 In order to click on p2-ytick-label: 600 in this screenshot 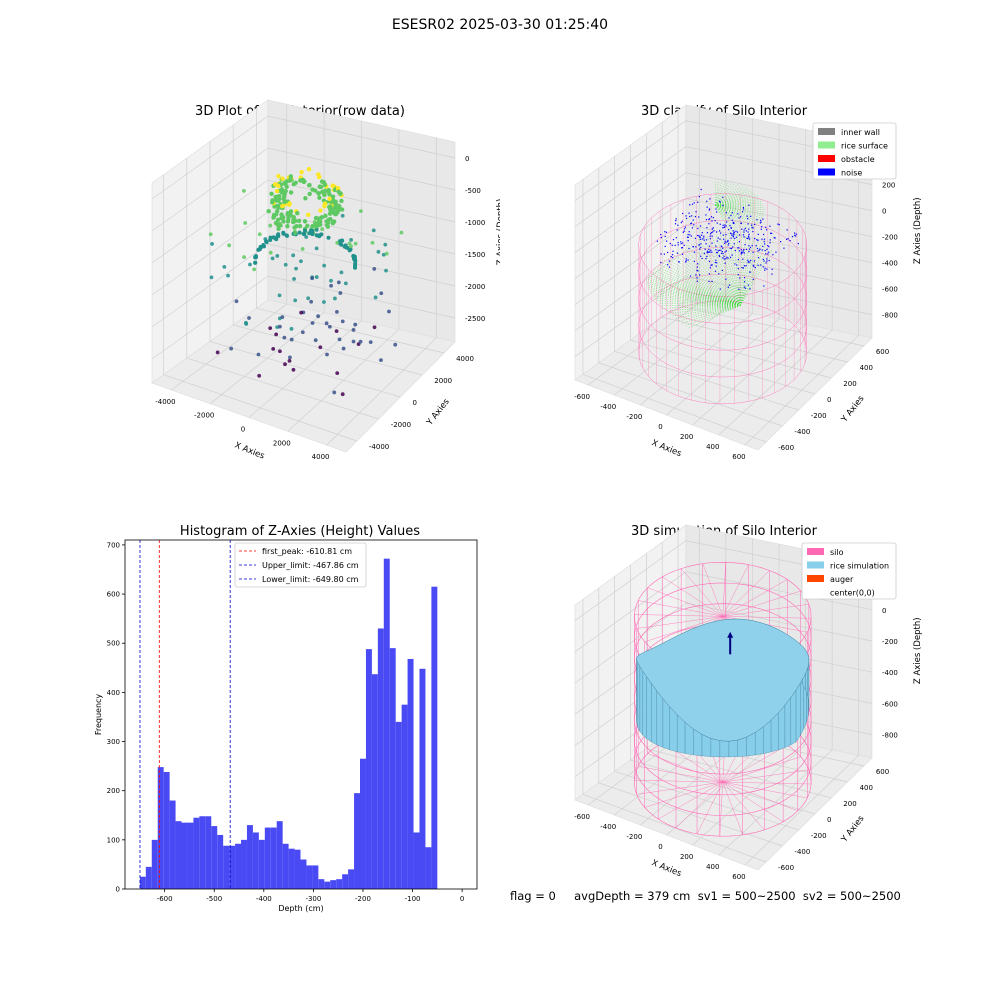, I will do `click(882, 352)`.